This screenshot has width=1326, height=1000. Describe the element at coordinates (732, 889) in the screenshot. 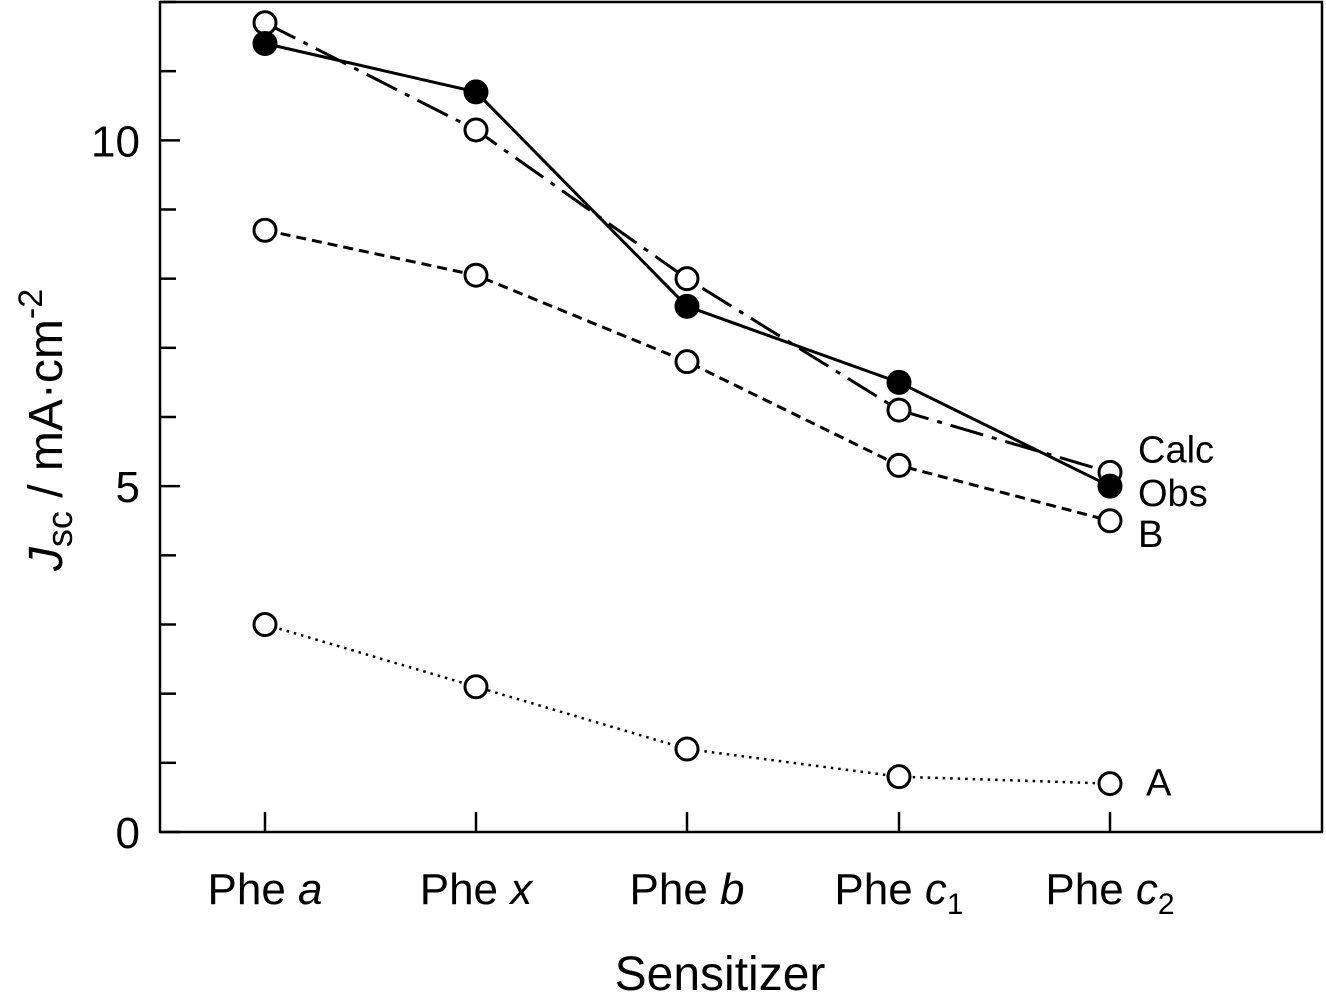

I see `x-tick-label-letter: b` at that location.